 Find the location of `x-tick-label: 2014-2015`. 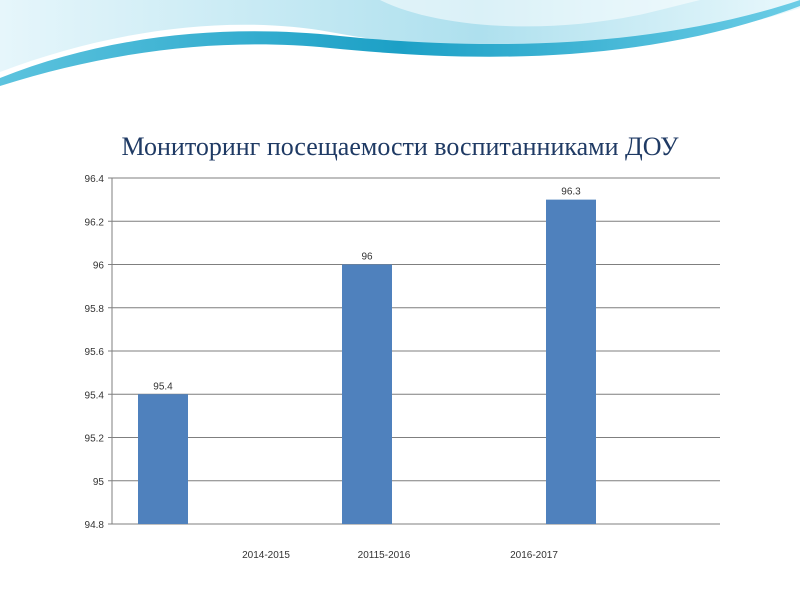

x-tick-label: 2014-2015 is located at coordinates (266, 555).